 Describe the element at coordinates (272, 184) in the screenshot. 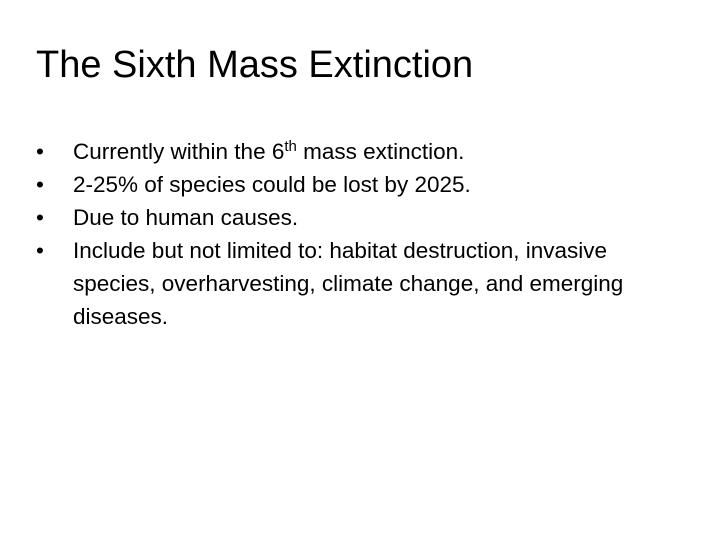

I see `bullet-text: 2-25% of species could be lost by 2025.` at that location.